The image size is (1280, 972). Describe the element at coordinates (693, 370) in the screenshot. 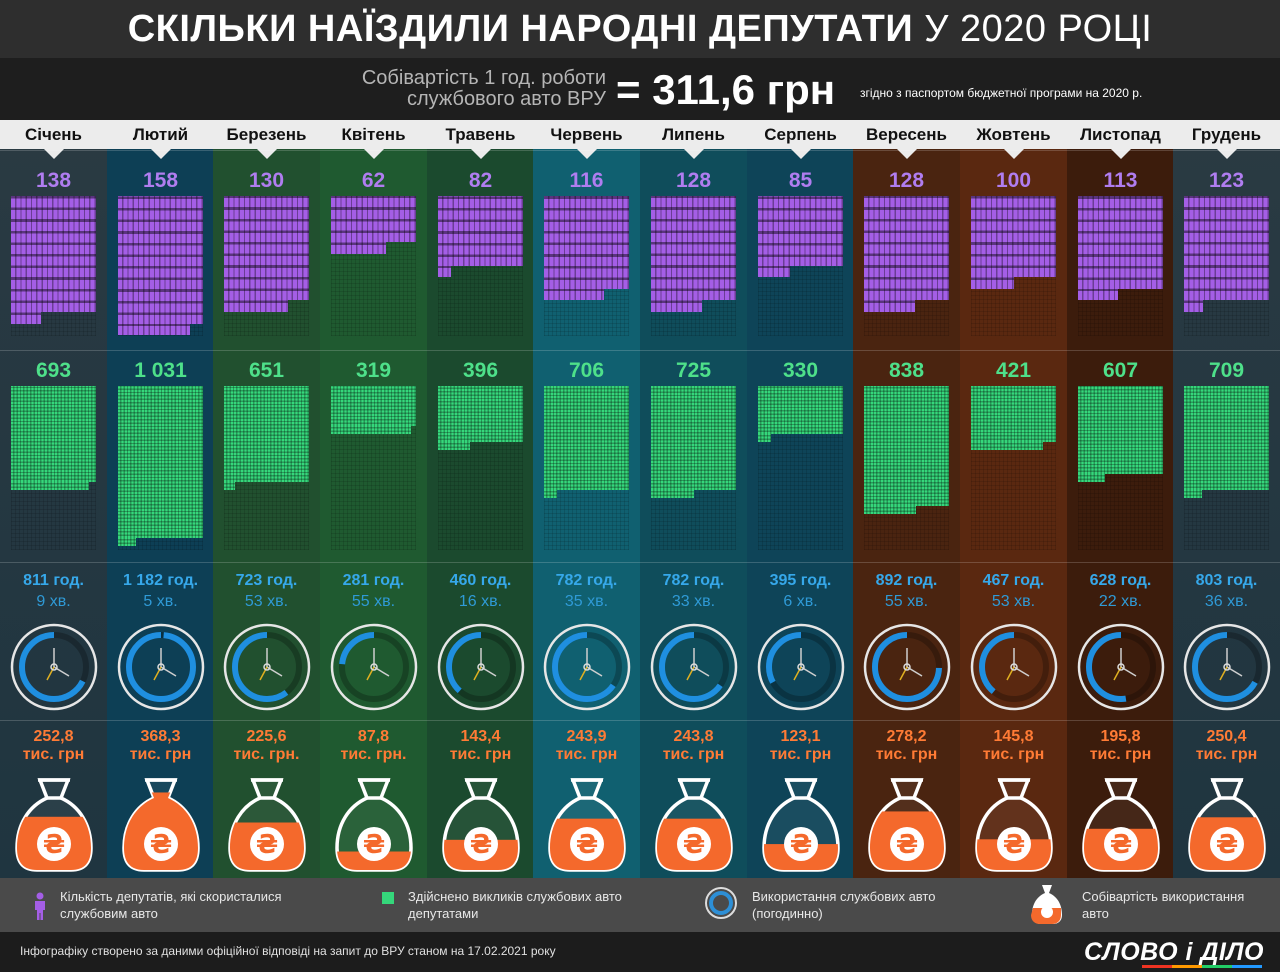

I see `calls-count: 725` at that location.